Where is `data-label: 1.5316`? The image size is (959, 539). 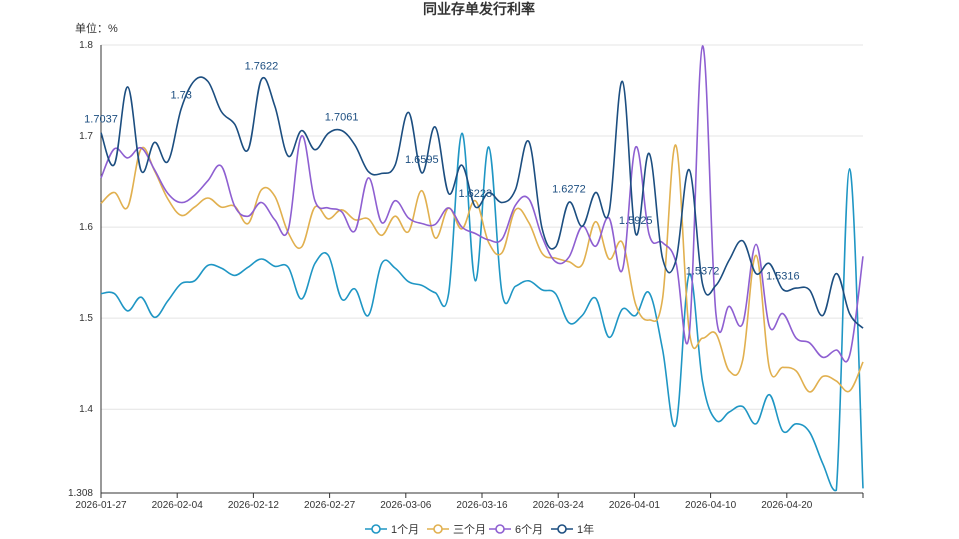 data-label: 1.5316 is located at coordinates (783, 276).